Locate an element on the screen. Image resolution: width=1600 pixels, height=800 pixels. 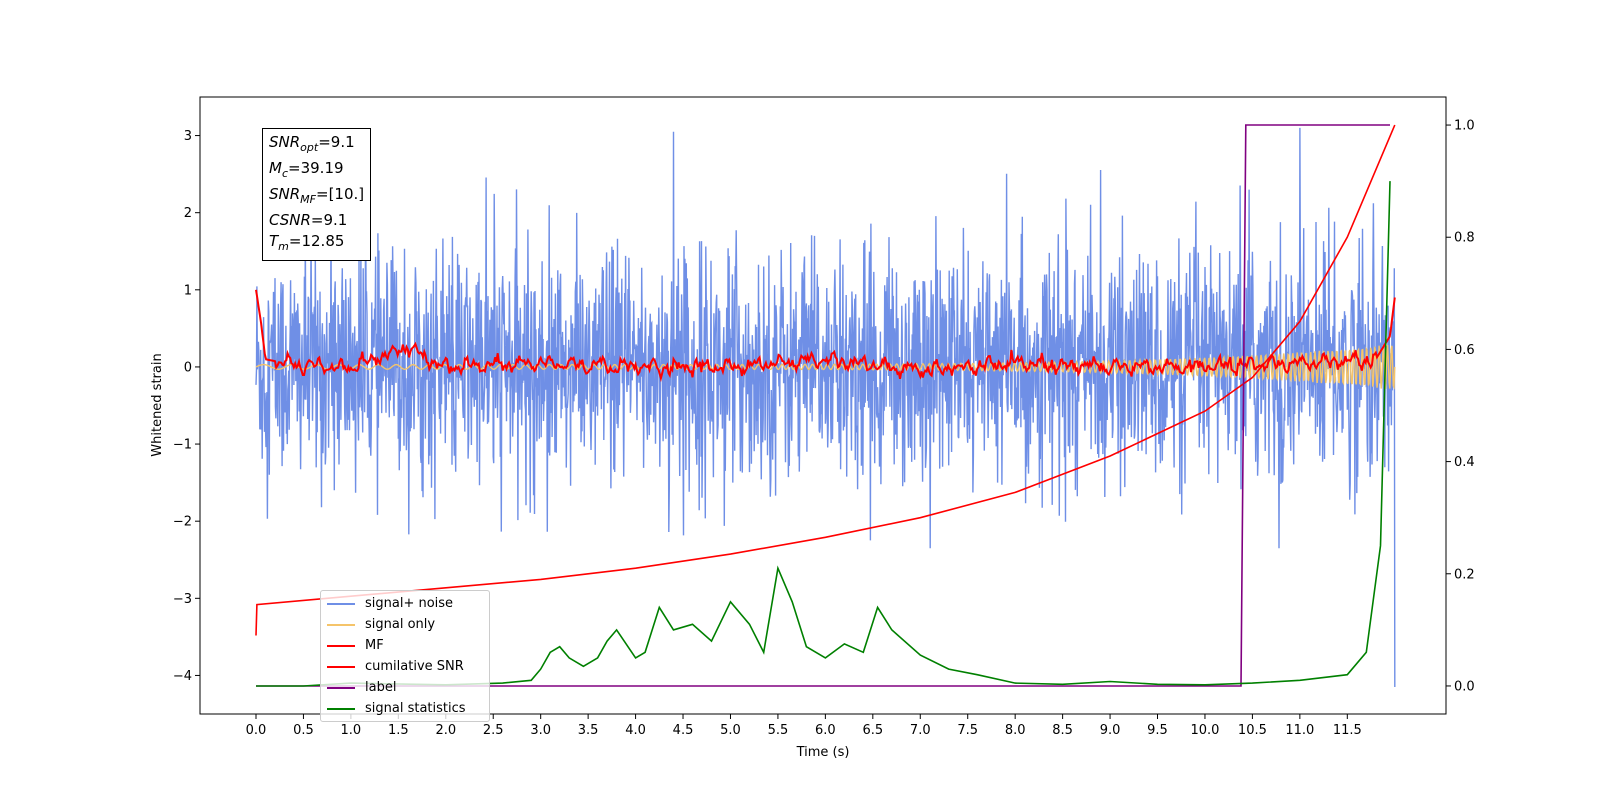
x-tick-label: 5.0 is located at coordinates (730, 730).